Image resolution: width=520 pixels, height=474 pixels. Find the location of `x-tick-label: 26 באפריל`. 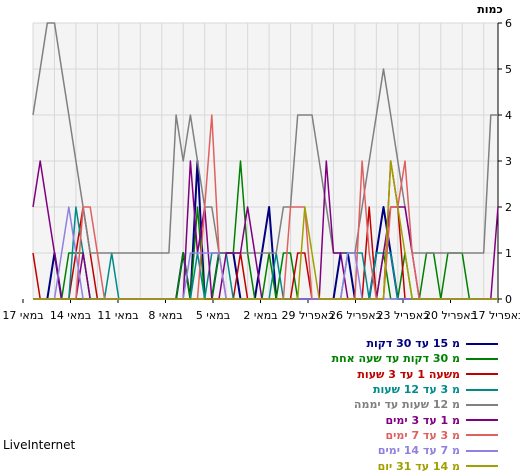

x-tick-label: 26 באפריל is located at coordinates (355, 315).